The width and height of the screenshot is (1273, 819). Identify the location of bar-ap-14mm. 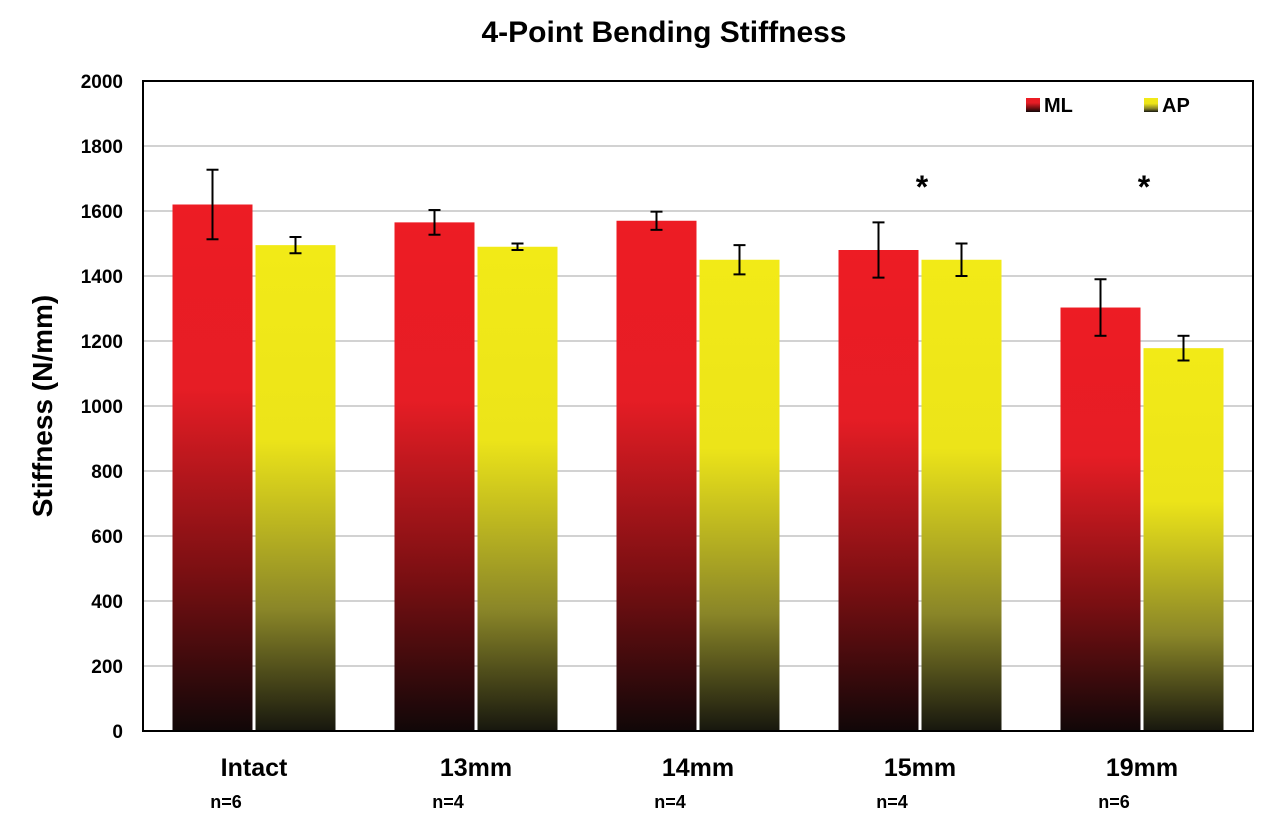
(739, 495).